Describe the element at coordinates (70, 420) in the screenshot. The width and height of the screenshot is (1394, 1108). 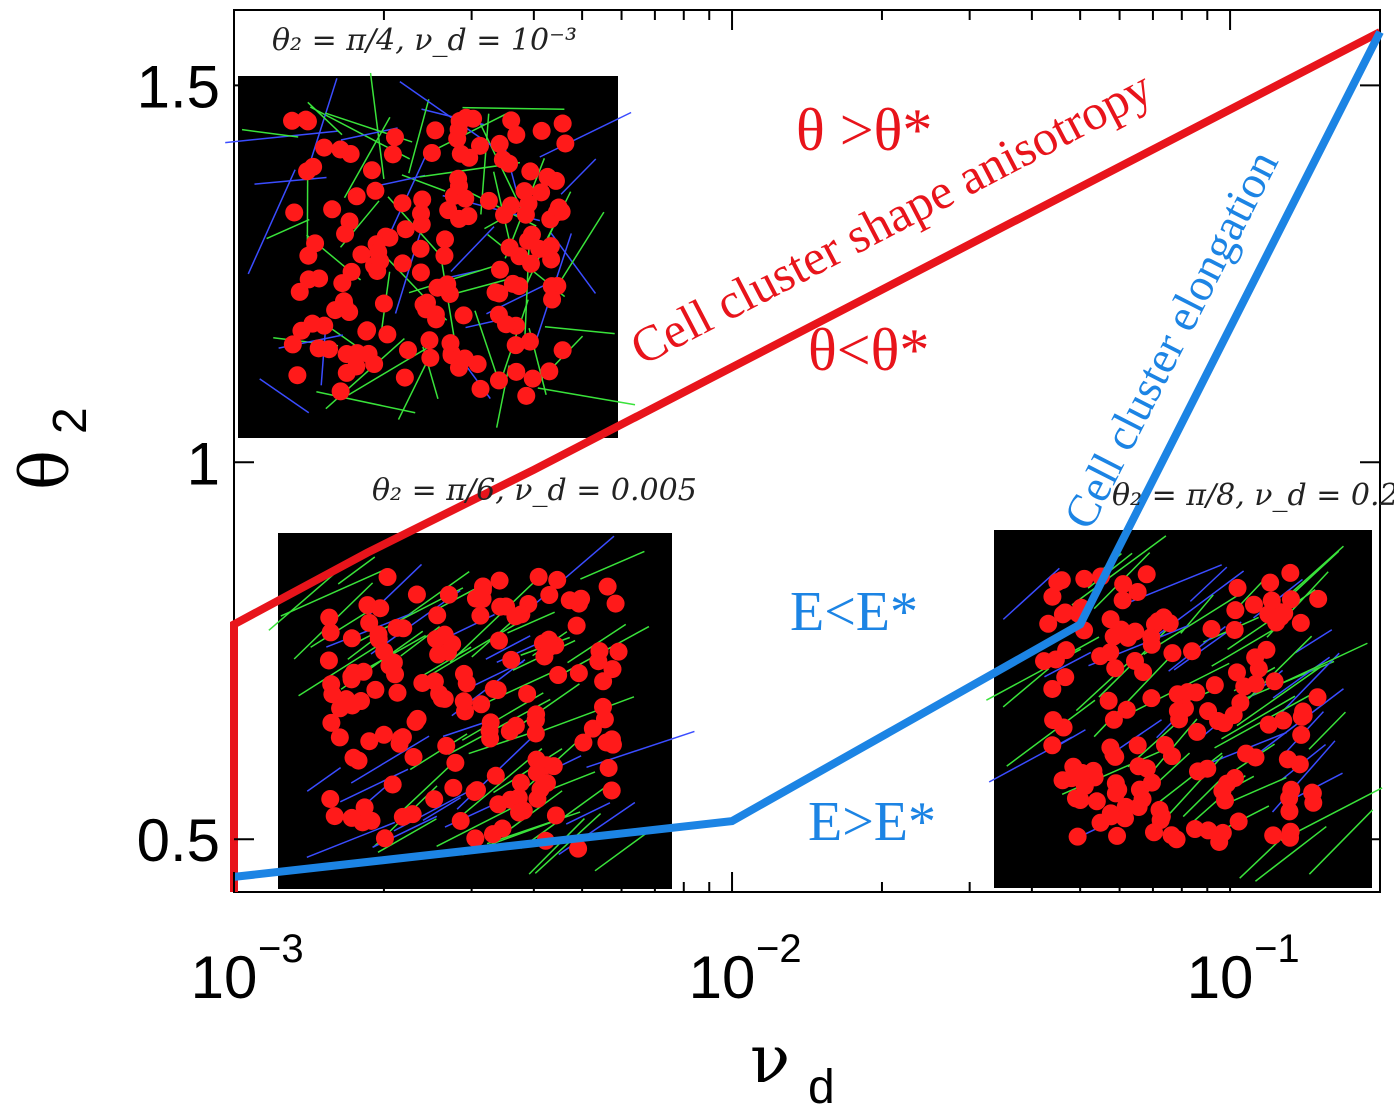
I see `y-axis-label-sub: 2` at that location.